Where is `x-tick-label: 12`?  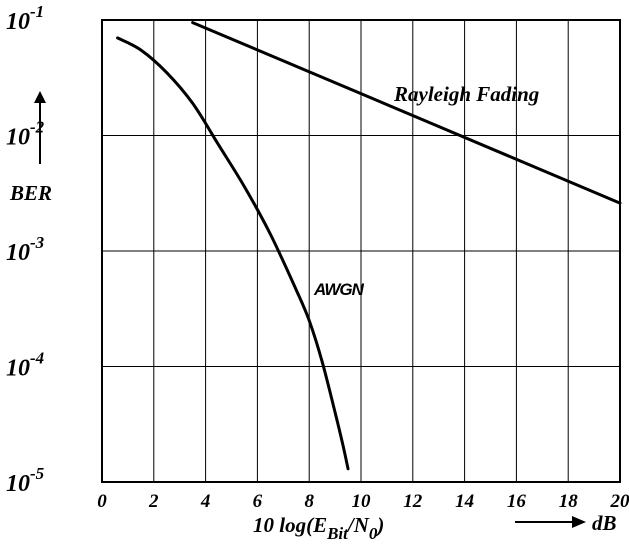 x-tick-label: 12 is located at coordinates (413, 501).